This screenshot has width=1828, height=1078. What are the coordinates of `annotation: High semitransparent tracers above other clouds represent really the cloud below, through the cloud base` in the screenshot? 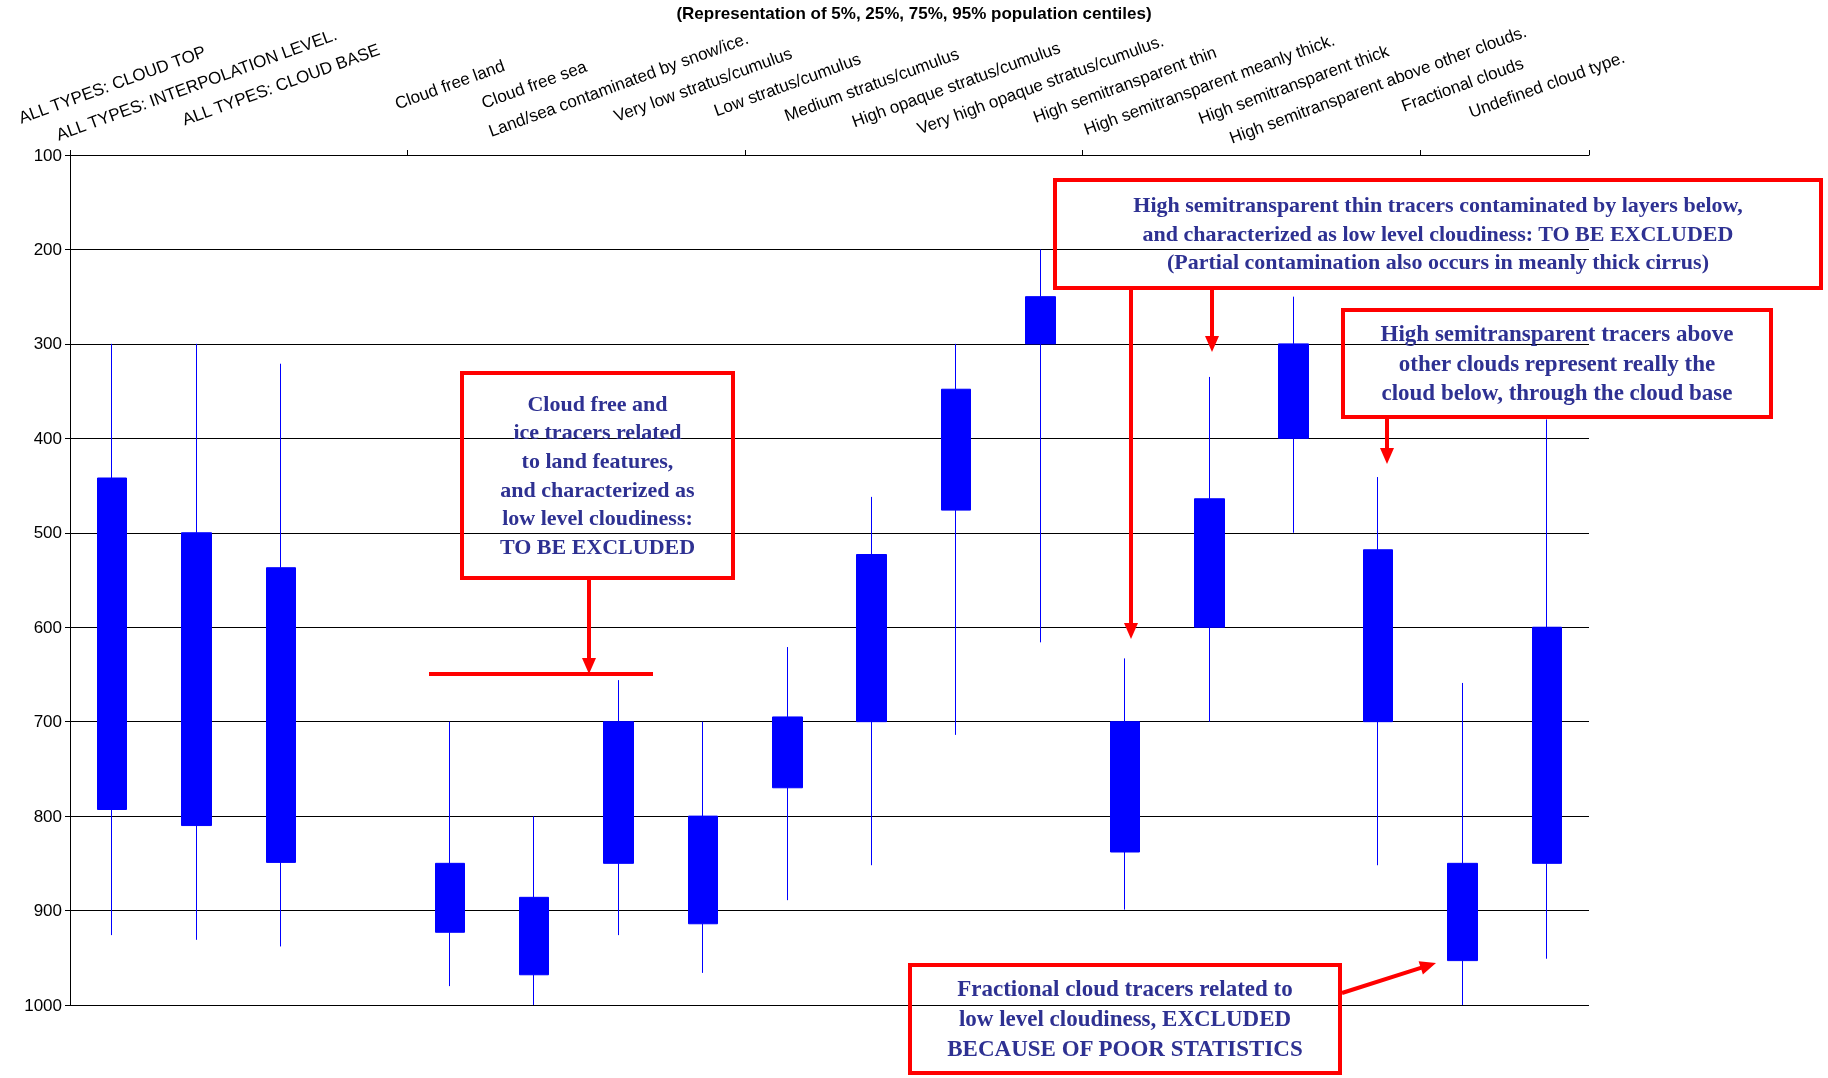 It's located at (1557, 363).